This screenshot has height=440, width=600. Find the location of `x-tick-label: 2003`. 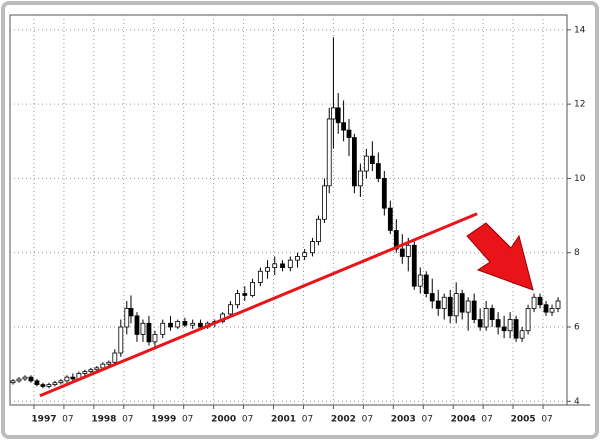

x-tick-label: 2003 is located at coordinates (403, 420).